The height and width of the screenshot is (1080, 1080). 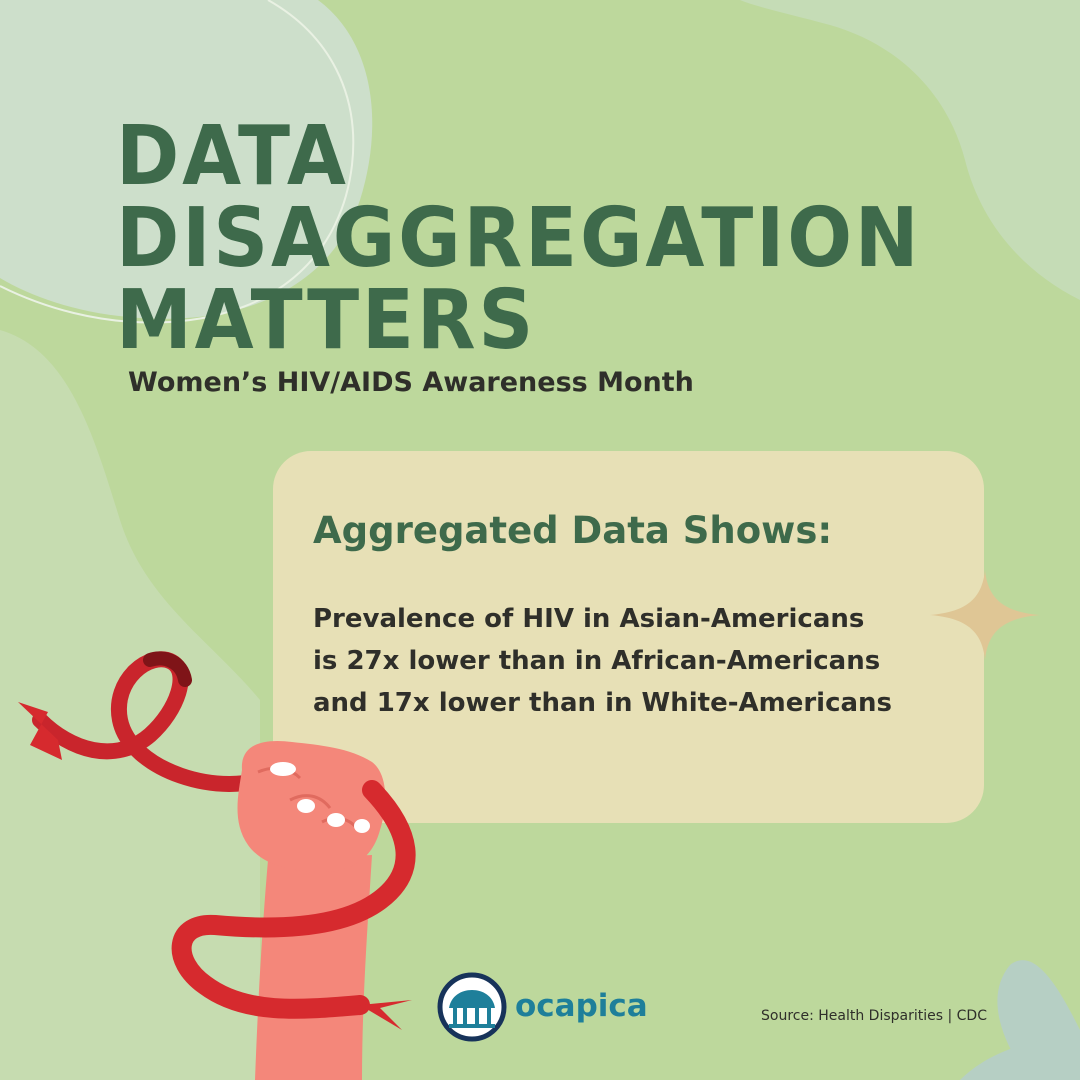 I want to click on title-line-2: DISAGGREGATION, so click(x=519, y=238).